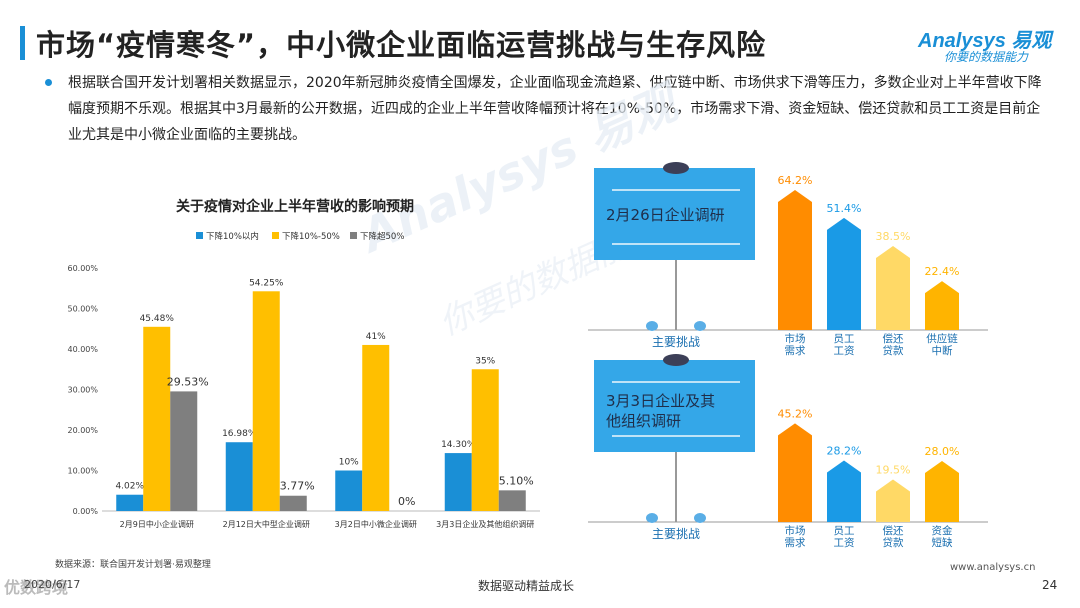 The width and height of the screenshot is (1080, 608). What do you see at coordinates (48, 82) in the screenshot?
I see `bullet-icon` at bounding box center [48, 82].